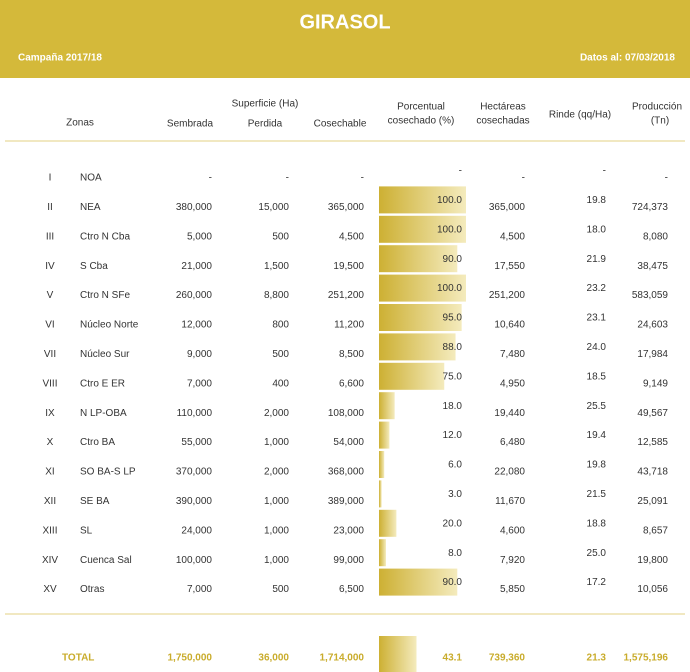 Image resolution: width=690 pixels, height=672 pixels. Describe the element at coordinates (276, 295) in the screenshot. I see `cell: 8,800` at that location.